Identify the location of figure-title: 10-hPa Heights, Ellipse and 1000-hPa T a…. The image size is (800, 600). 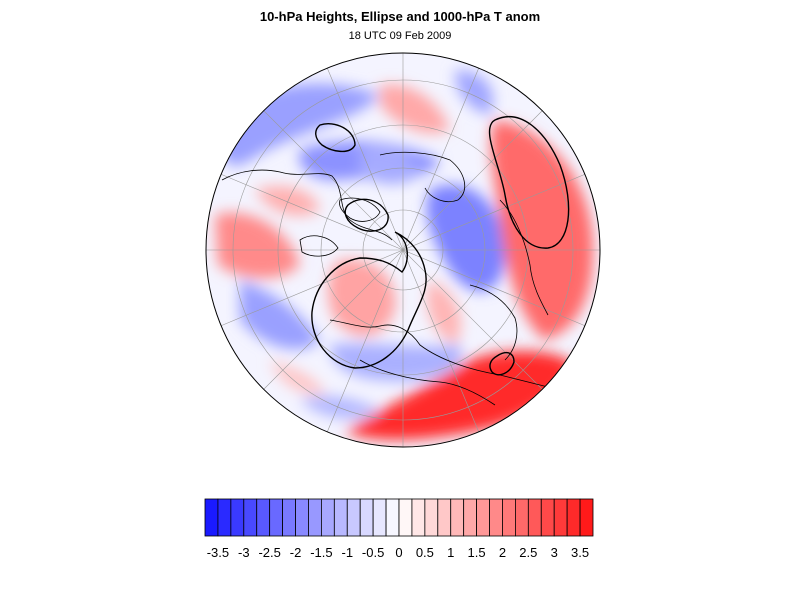
(400, 16).